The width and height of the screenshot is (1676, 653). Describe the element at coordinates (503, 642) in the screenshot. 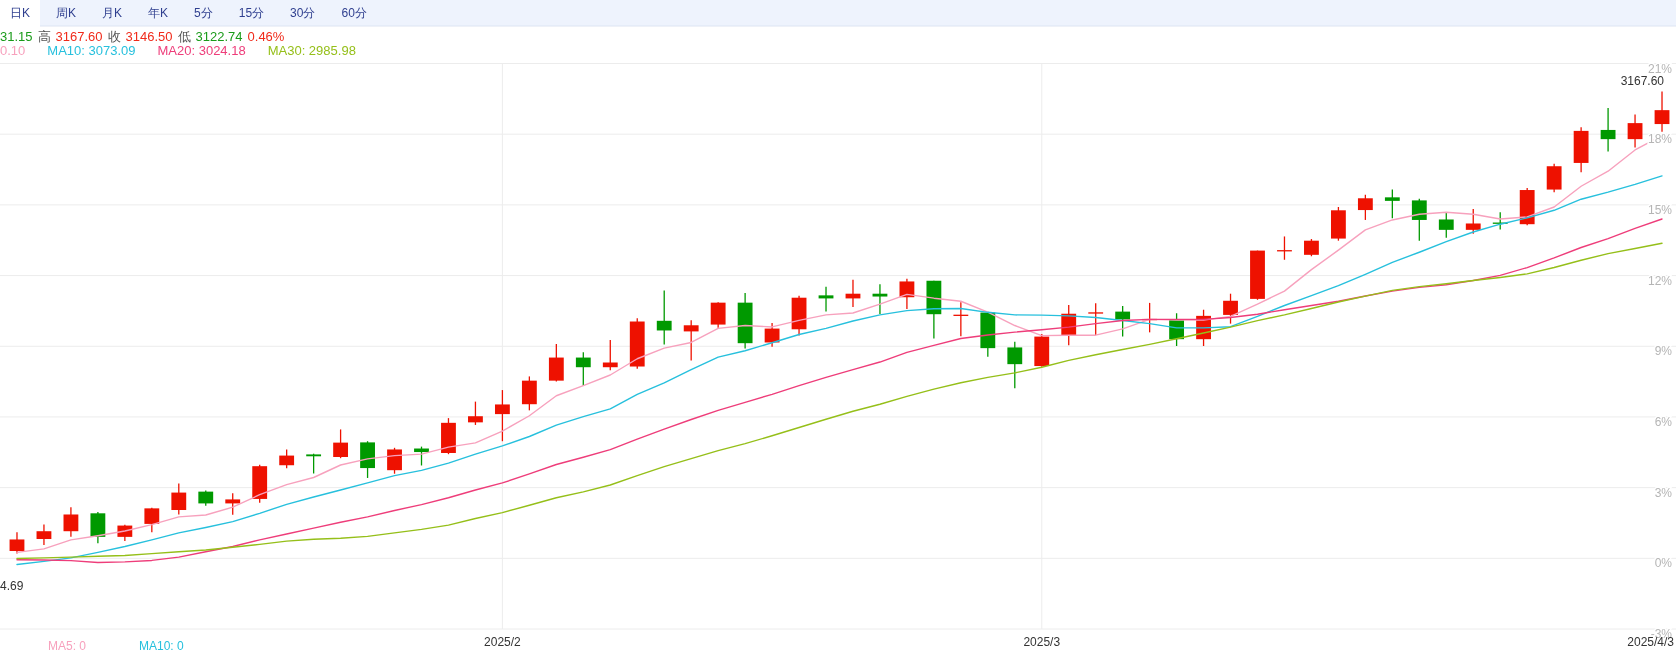

I see `x-tick-label: 2025/2` at that location.